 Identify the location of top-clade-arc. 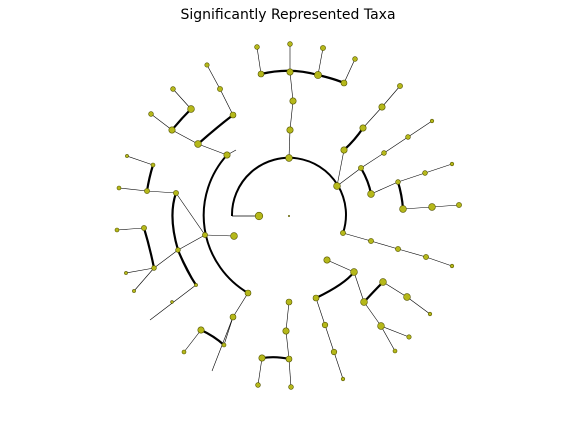
(302, 77).